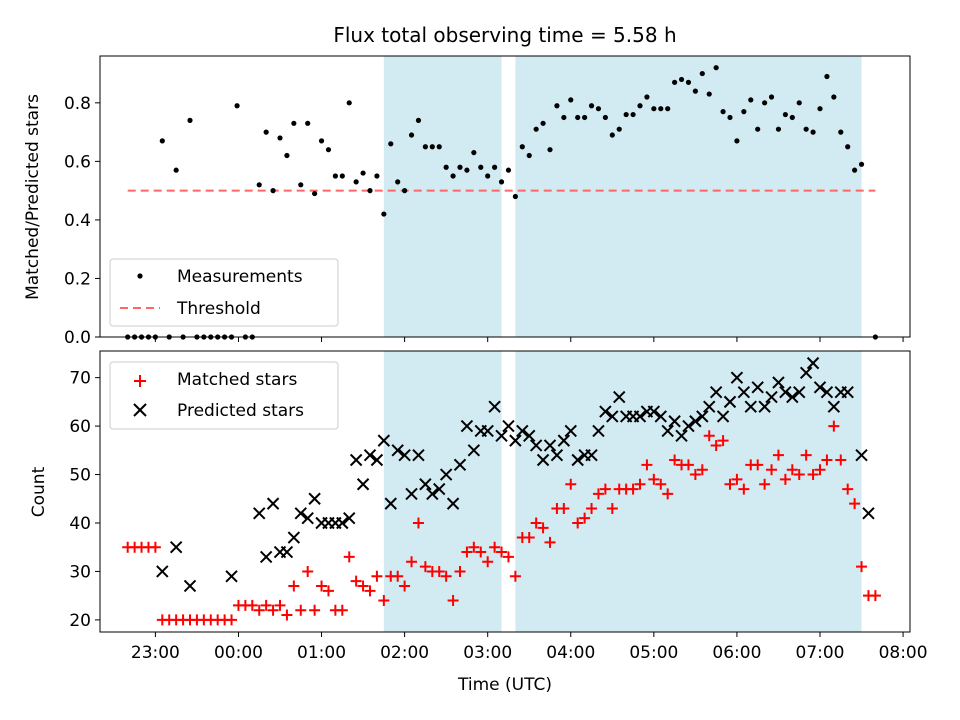 The width and height of the screenshot is (960, 720). Describe the element at coordinates (404, 653) in the screenshot. I see `x-tick-label: 02:00` at that location.